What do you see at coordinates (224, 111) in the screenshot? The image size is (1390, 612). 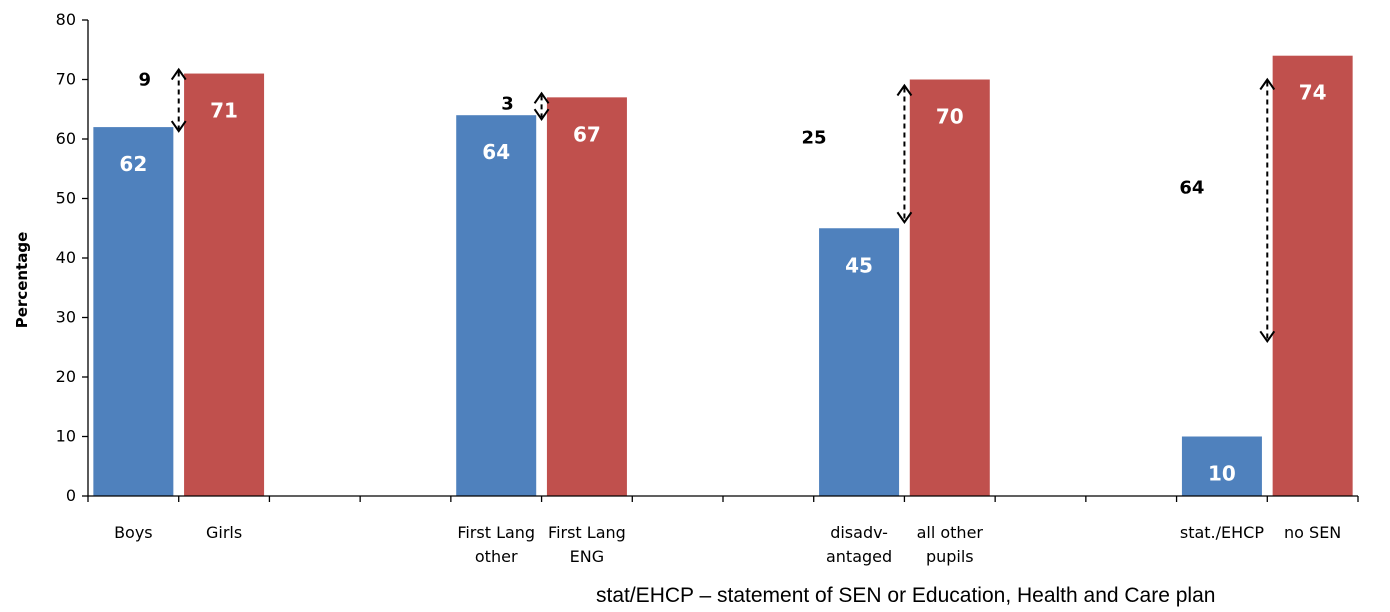 I see `data-label: 71` at bounding box center [224, 111].